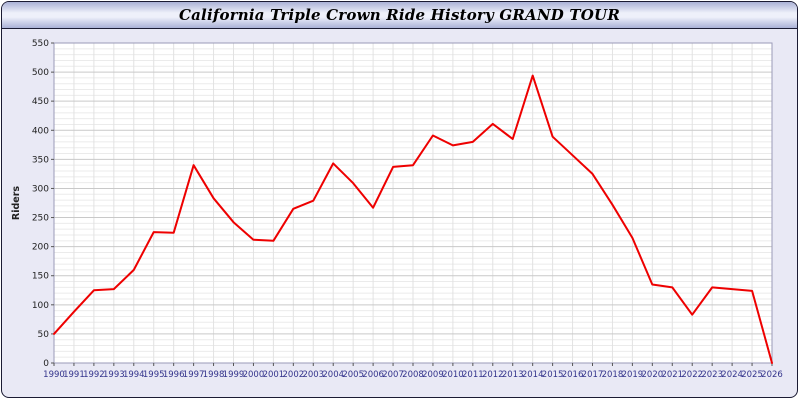 The height and width of the screenshot is (400, 800). What do you see at coordinates (54, 375) in the screenshot?
I see `svg-text: 1990` at bounding box center [54, 375].